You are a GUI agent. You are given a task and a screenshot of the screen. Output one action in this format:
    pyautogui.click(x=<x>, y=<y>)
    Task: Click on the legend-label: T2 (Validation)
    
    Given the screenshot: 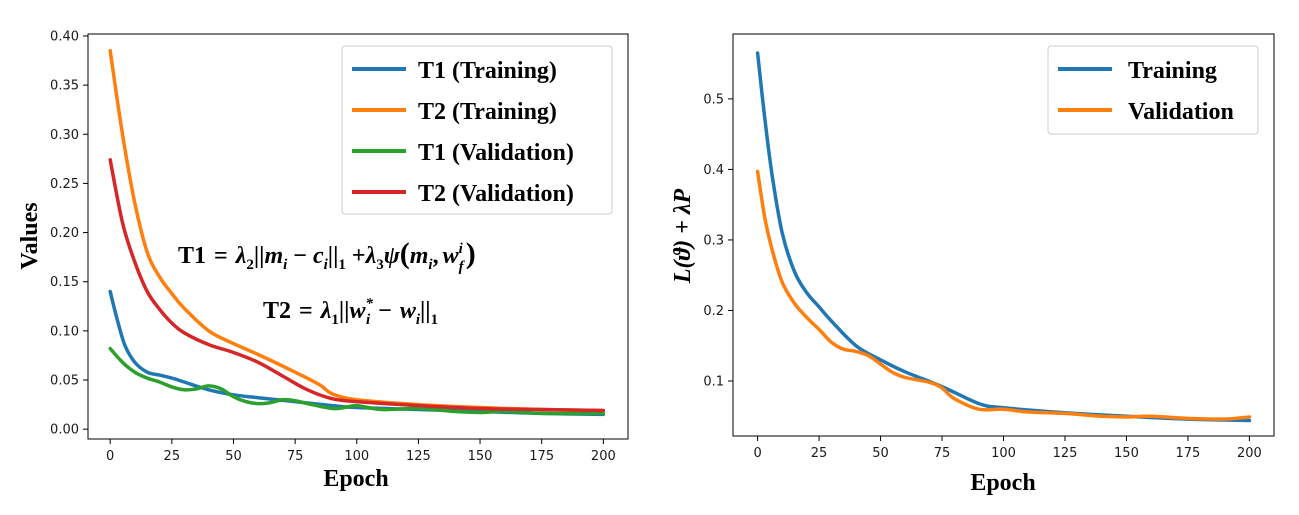 What is the action you would take?
    pyautogui.click(x=496, y=194)
    